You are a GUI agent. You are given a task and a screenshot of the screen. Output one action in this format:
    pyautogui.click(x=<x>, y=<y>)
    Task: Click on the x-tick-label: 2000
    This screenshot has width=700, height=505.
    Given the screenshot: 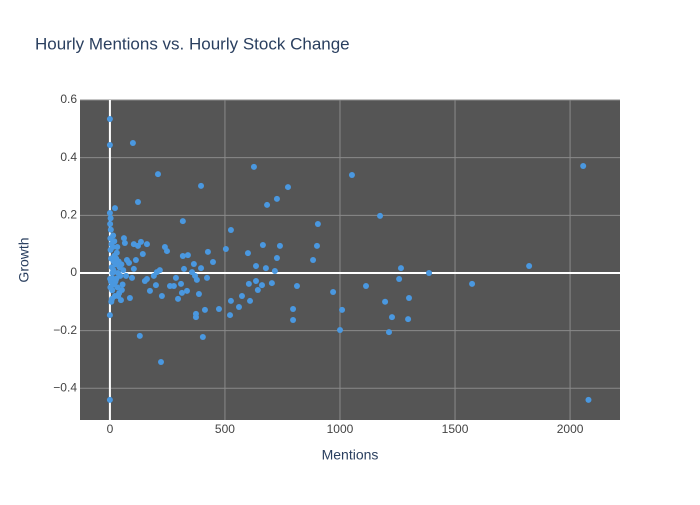 What is the action you would take?
    pyautogui.click(x=570, y=429)
    